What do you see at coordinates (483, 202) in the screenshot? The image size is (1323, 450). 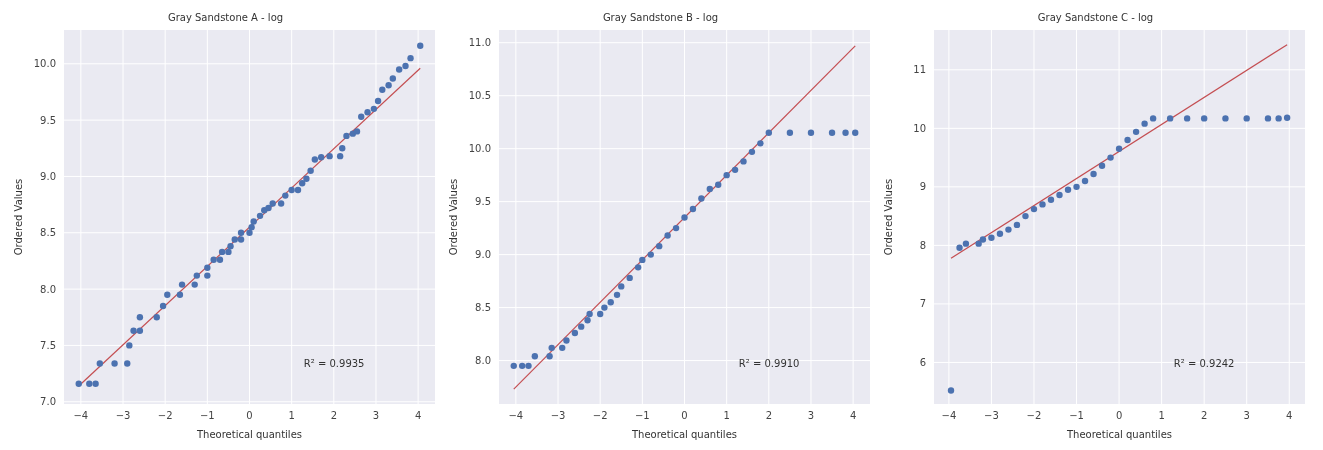 I see `y-tick-label: 9.5` at bounding box center [483, 202].